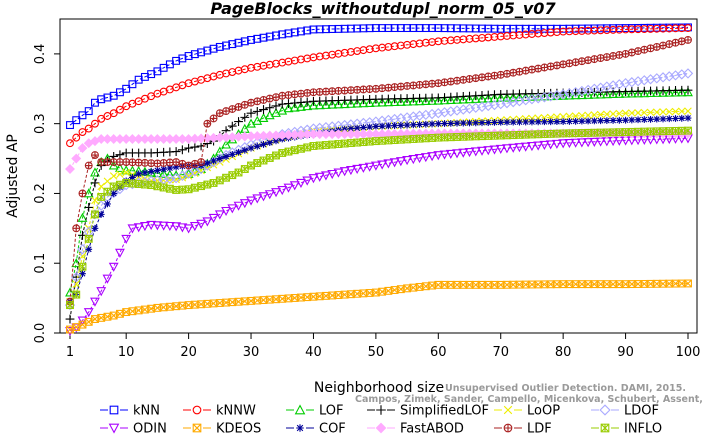 The height and width of the screenshot is (434, 702). Describe the element at coordinates (626, 428) in the screenshot. I see `legend-item-inflo: INFLO` at that location.